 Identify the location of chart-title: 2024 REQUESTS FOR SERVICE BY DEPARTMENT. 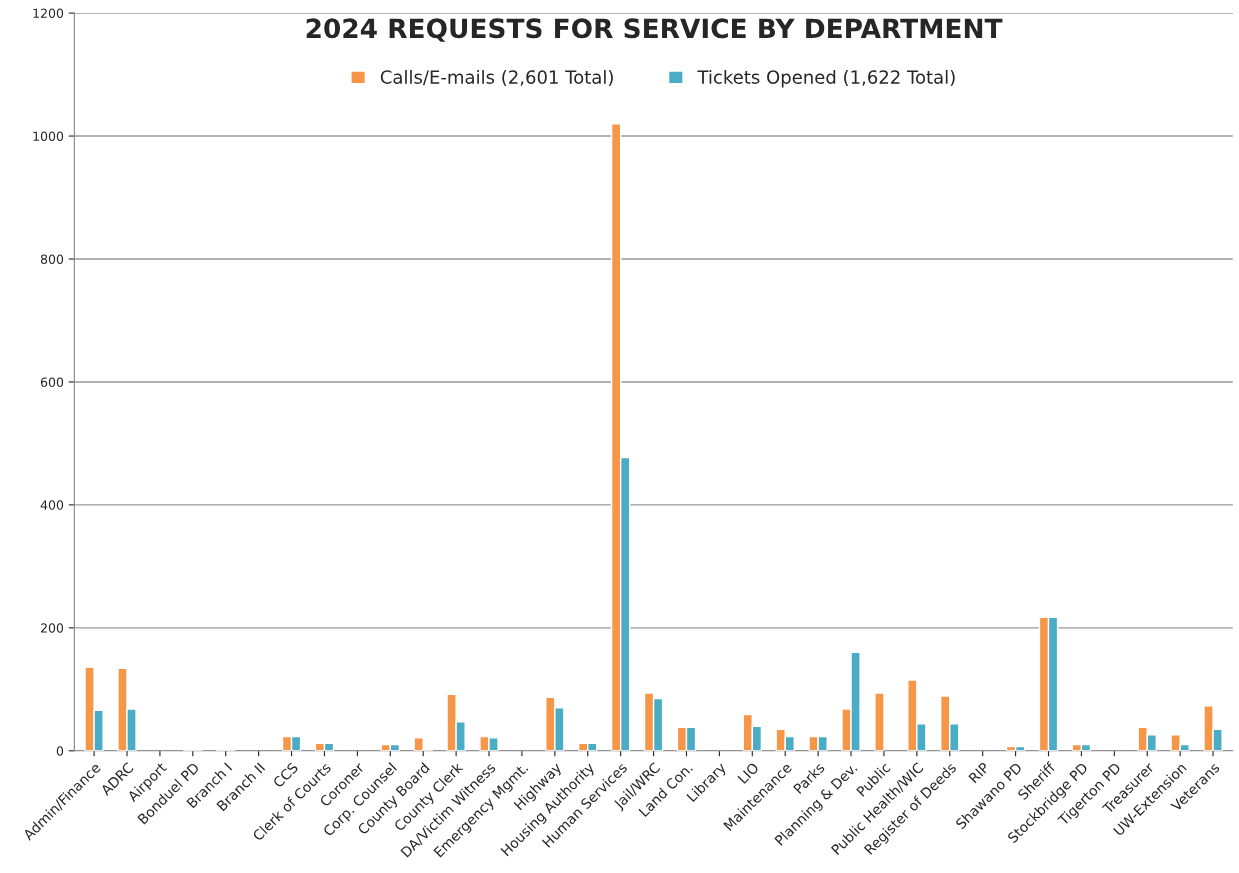
(654, 30).